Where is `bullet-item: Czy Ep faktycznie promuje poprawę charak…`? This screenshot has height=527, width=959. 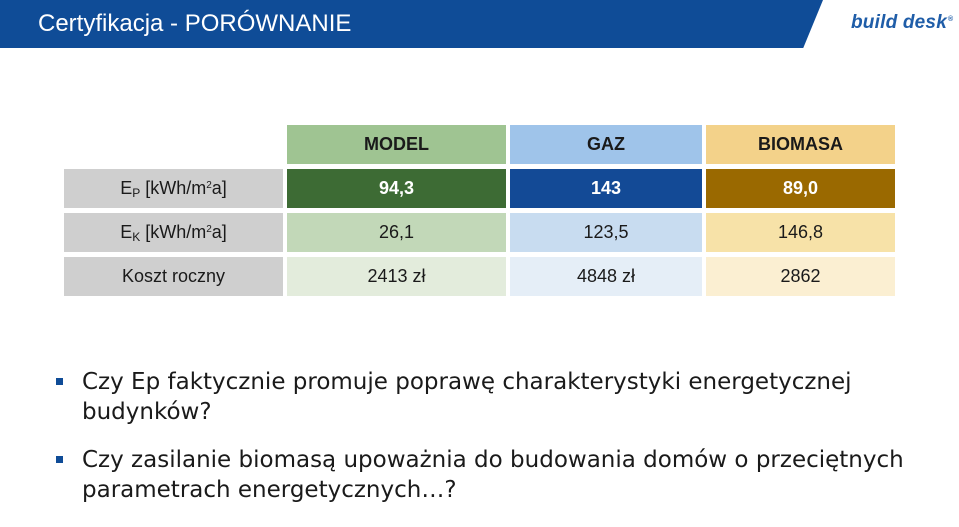
bullet-item: Czy Ep faktycznie promuje poprawę charak… is located at coordinates (501, 397).